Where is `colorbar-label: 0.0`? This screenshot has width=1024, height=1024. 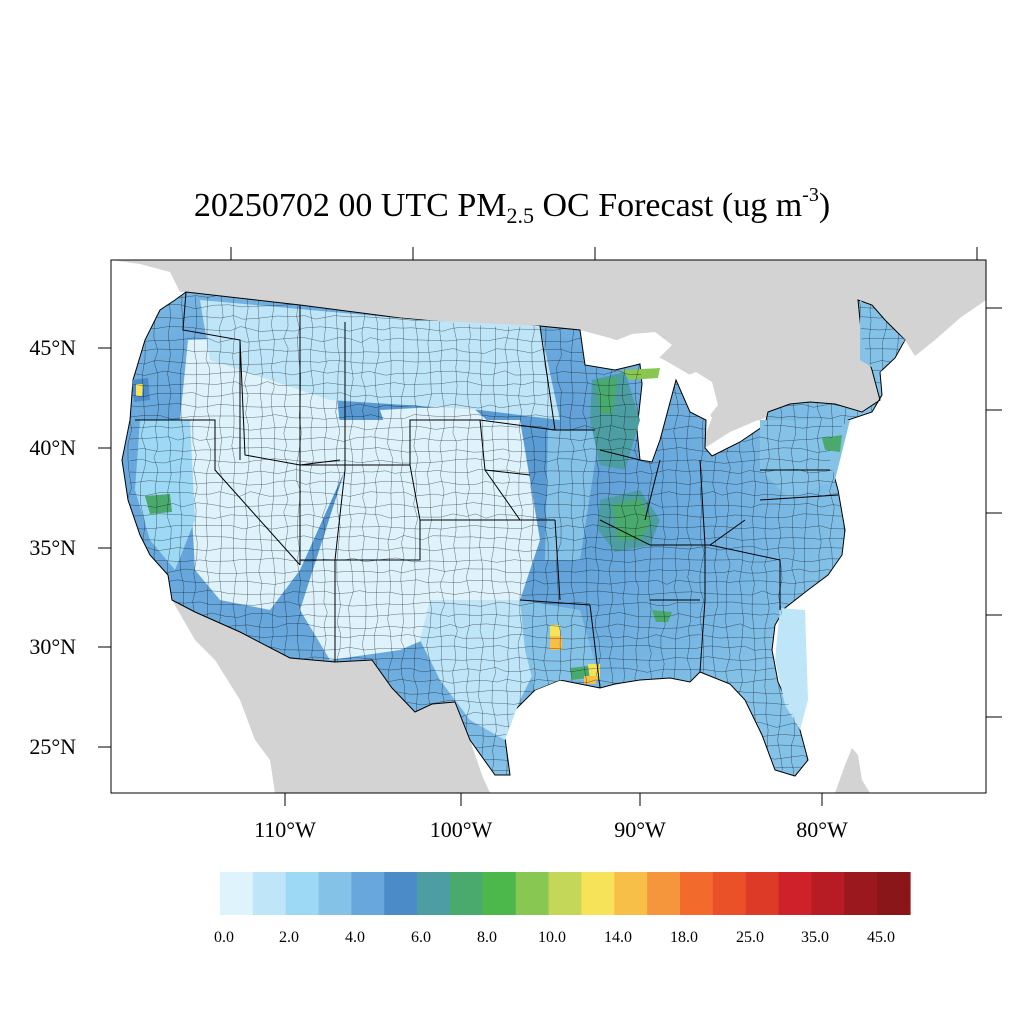
colorbar-label: 0.0 is located at coordinates (224, 937).